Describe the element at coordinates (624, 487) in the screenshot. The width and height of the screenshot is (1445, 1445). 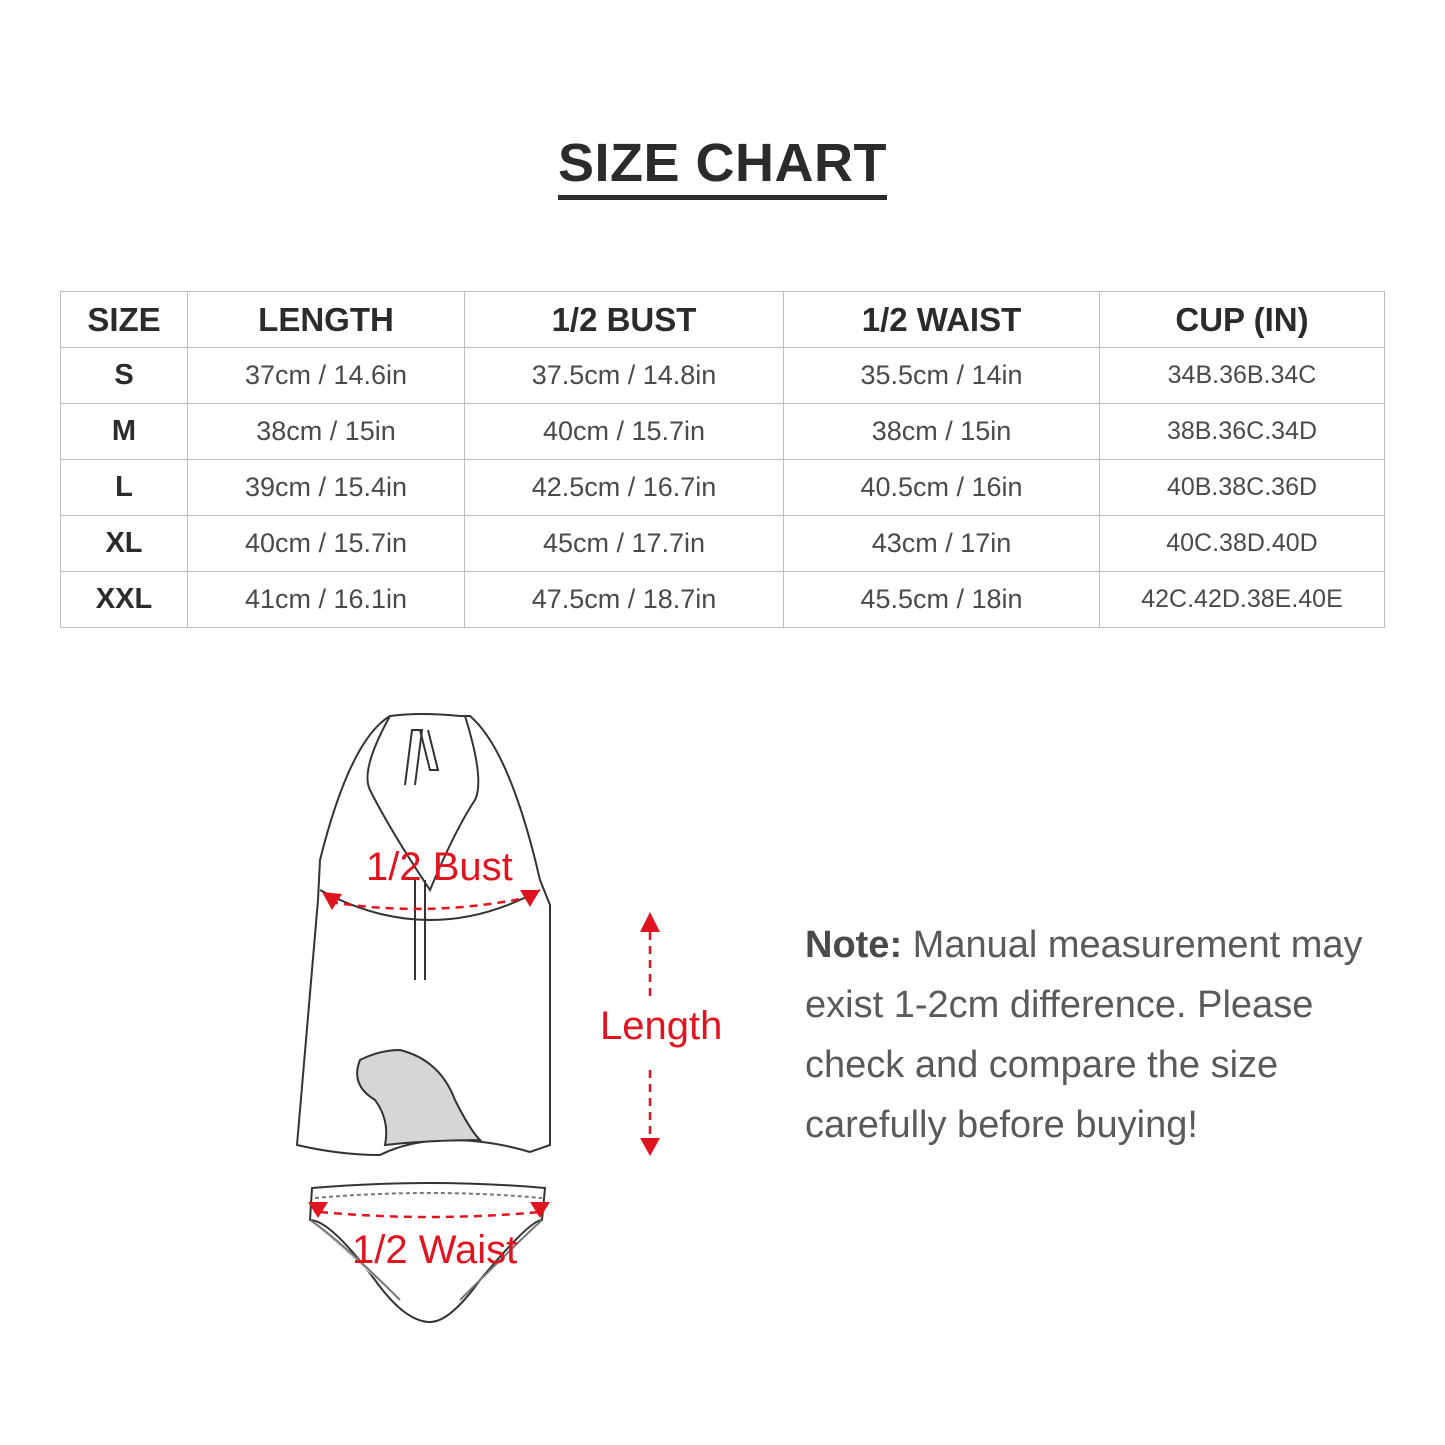
I see `bust-cell: 42.5cm / 16.7in` at that location.